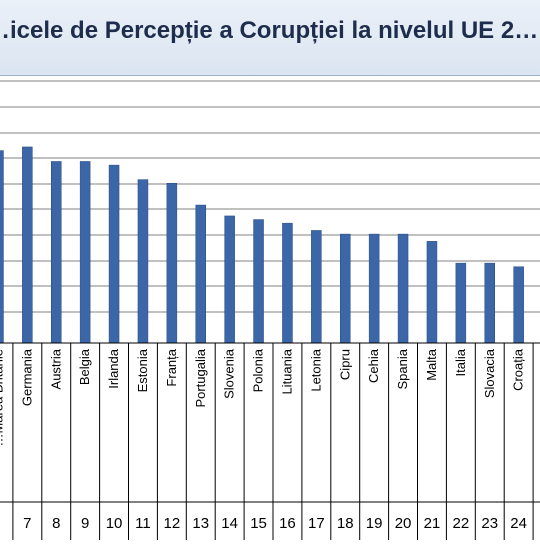 The height and width of the screenshot is (545, 540). I want to click on rank-label: 16, so click(287, 523).